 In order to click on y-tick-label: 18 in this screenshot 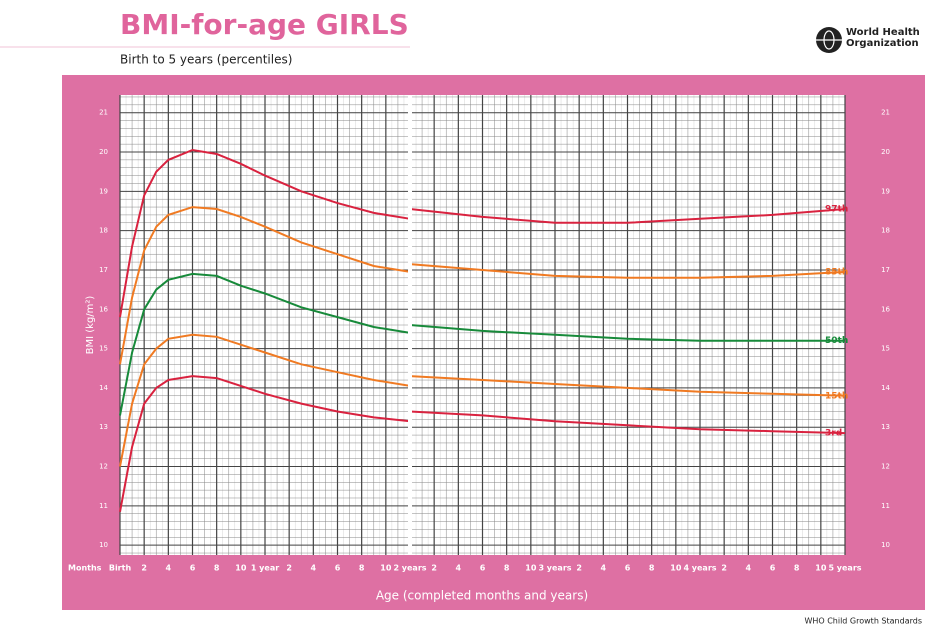, I will do `click(103, 231)`.